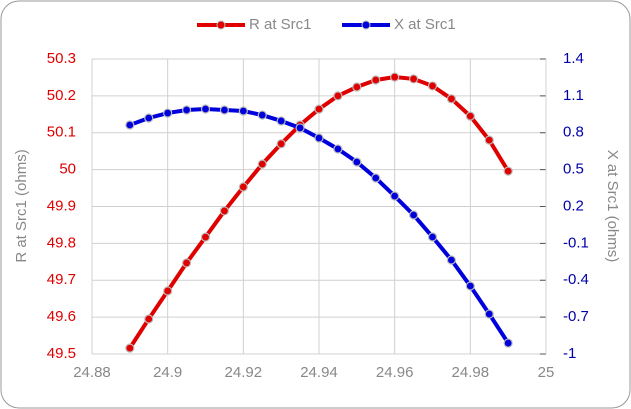  What do you see at coordinates (471, 372) in the screenshot?
I see `x-tick-label: 24.98` at bounding box center [471, 372].